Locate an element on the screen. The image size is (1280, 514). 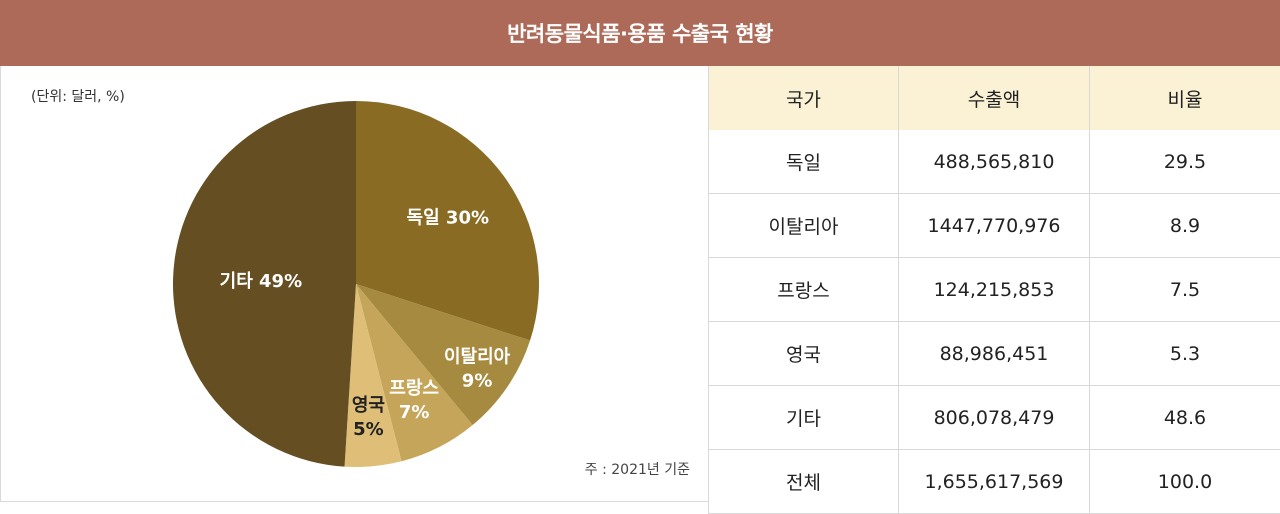
cell-ratio: 48.6 is located at coordinates (1185, 418).